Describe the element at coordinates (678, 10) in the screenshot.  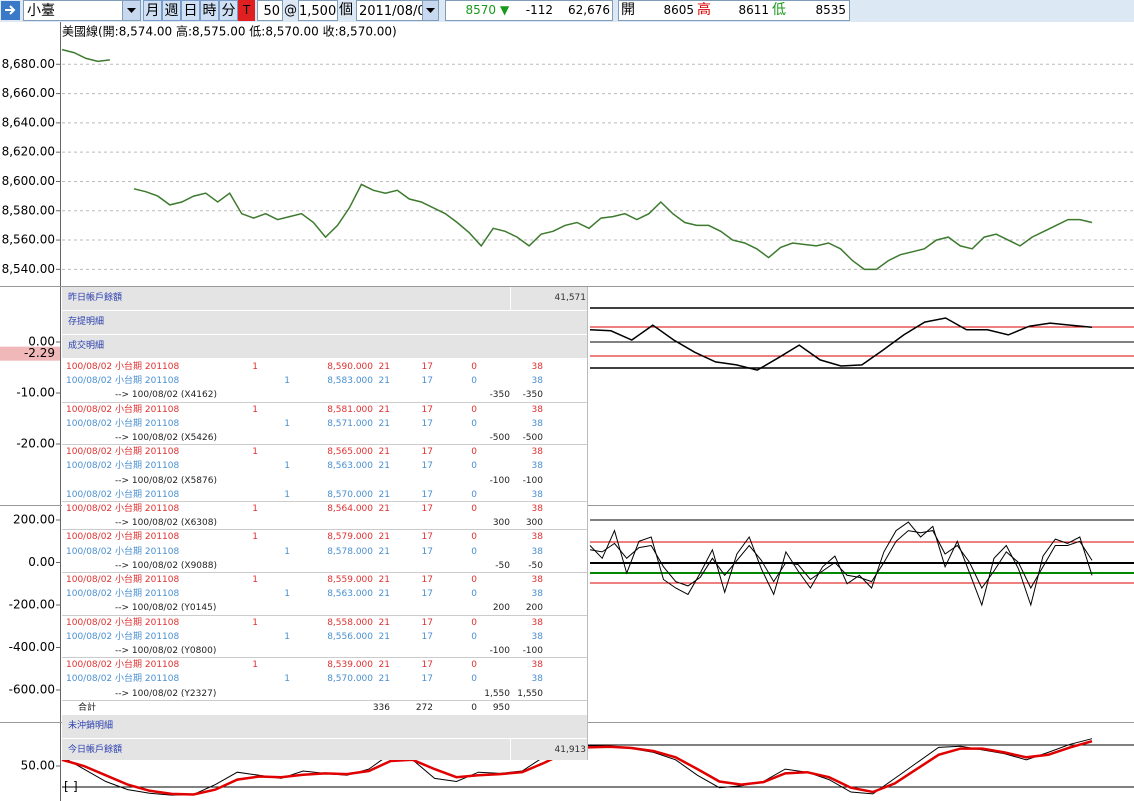
I see `open: 8605` at that location.